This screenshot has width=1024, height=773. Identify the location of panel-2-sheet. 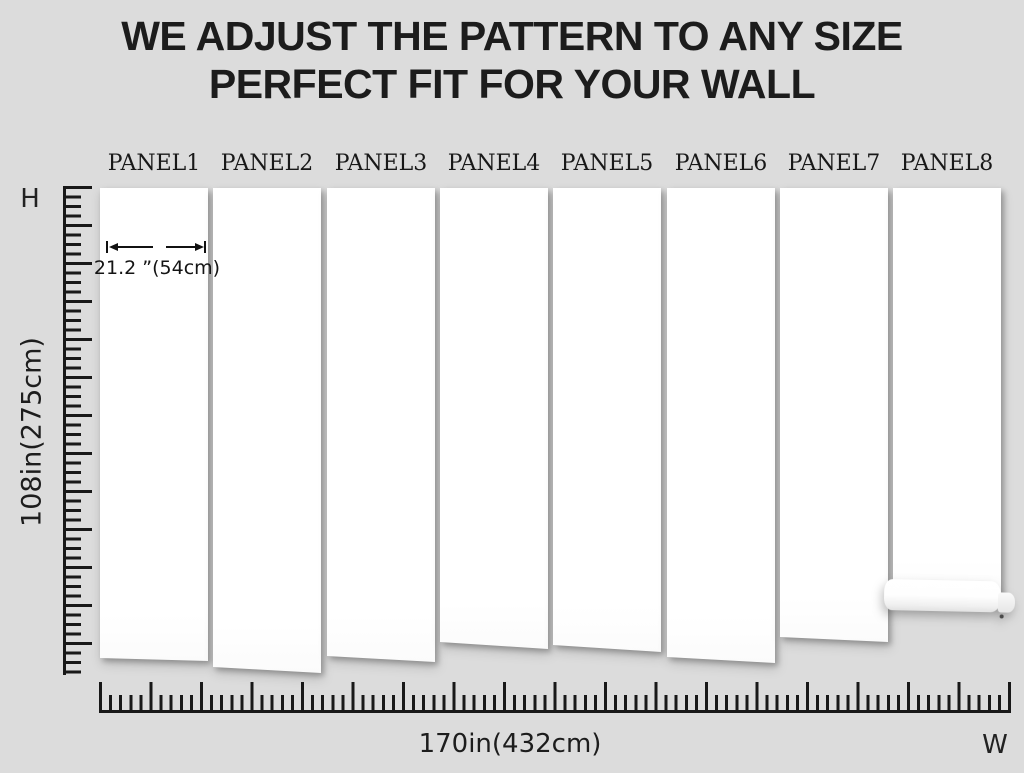
(267, 430).